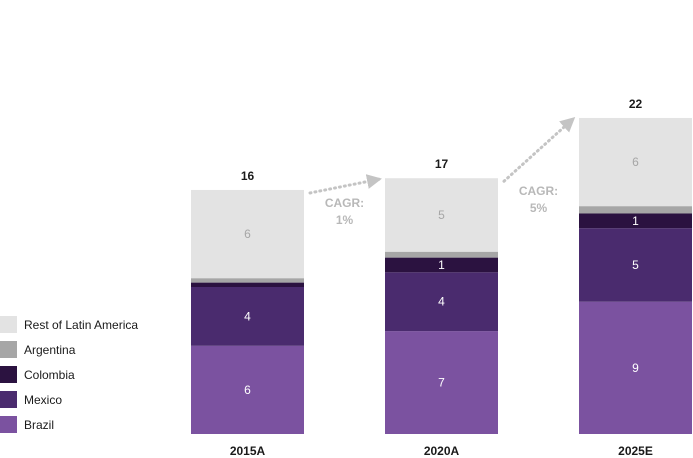 The height and width of the screenshot is (458, 693). What do you see at coordinates (538, 191) in the screenshot?
I see `cagr-label-2020a-2025e: CAGR:` at bounding box center [538, 191].